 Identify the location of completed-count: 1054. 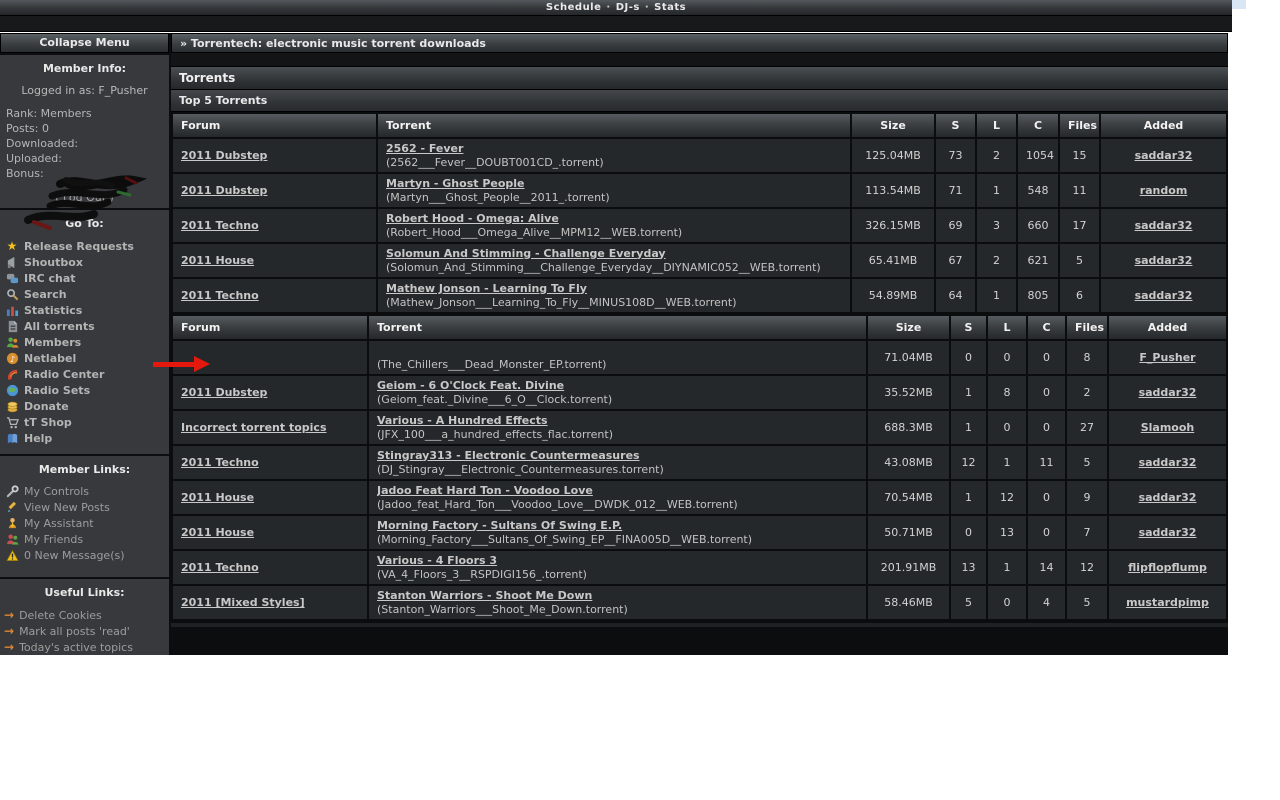
(1038, 155).